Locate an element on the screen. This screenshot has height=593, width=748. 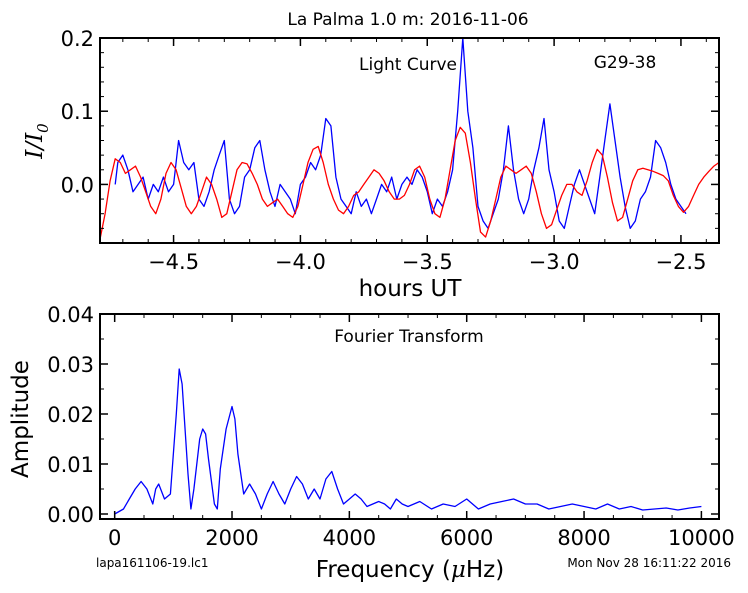
timestamp-footer: Mon Nov 28 16:11:22 2016 is located at coordinates (649, 563).